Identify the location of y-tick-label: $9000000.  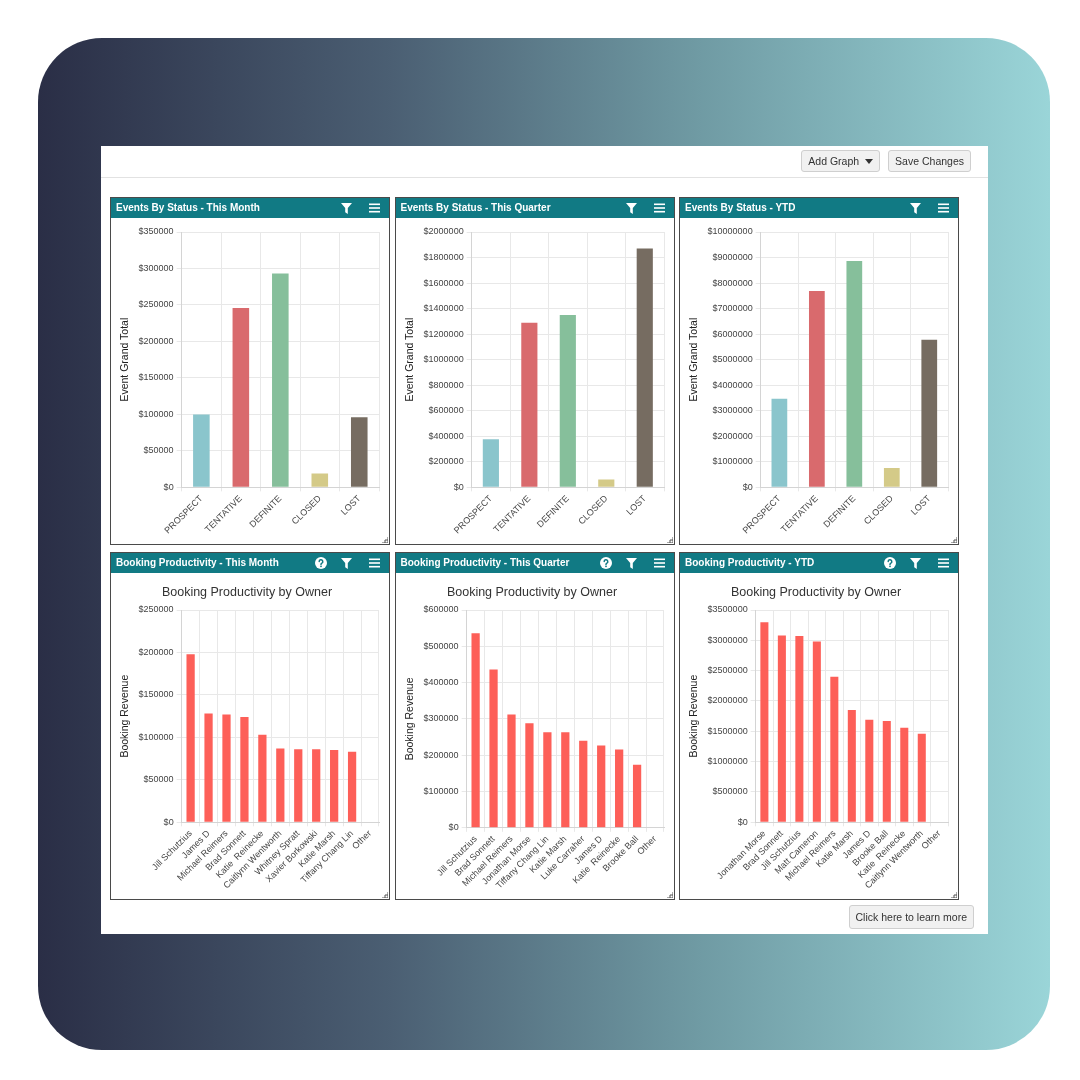
(732, 257).